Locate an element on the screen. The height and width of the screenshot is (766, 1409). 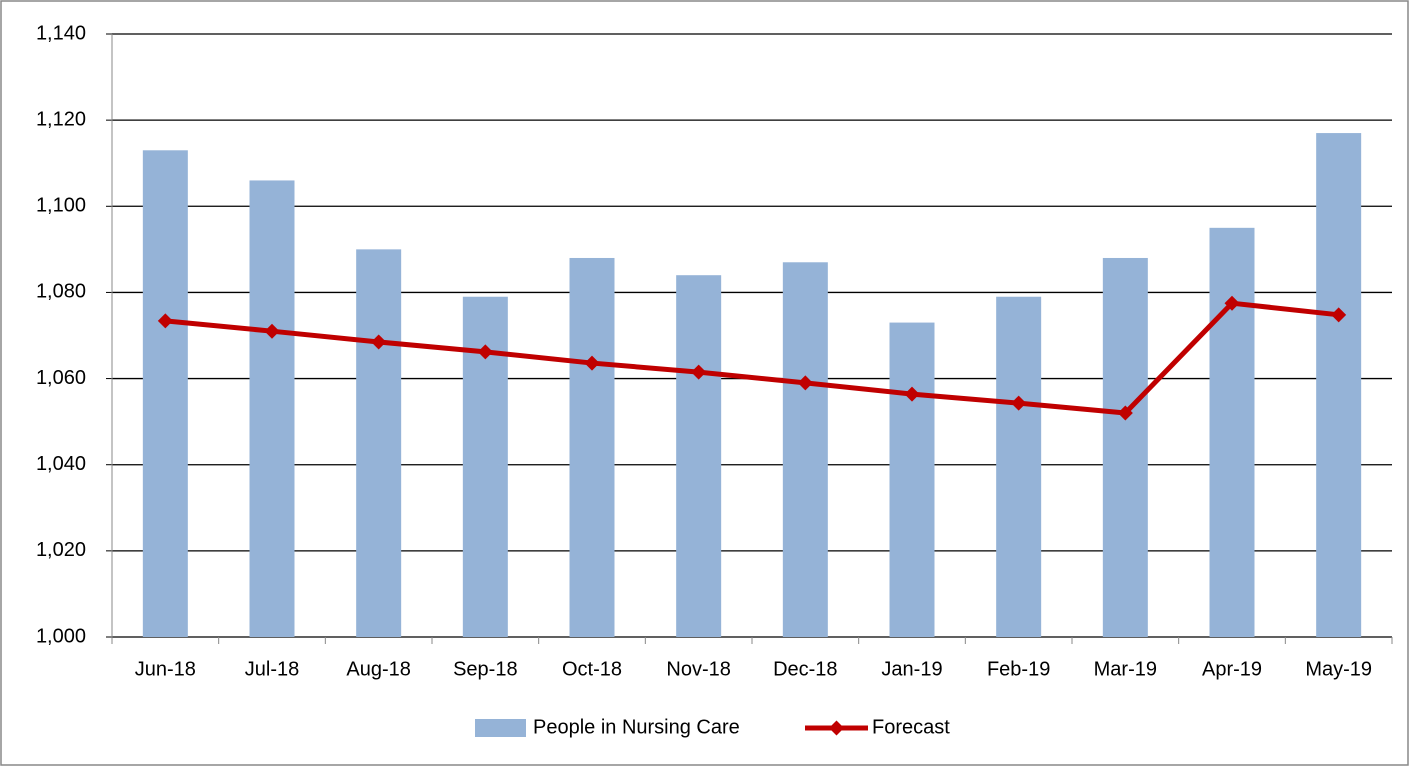
y-tick-label: 1,020 is located at coordinates (61, 550).